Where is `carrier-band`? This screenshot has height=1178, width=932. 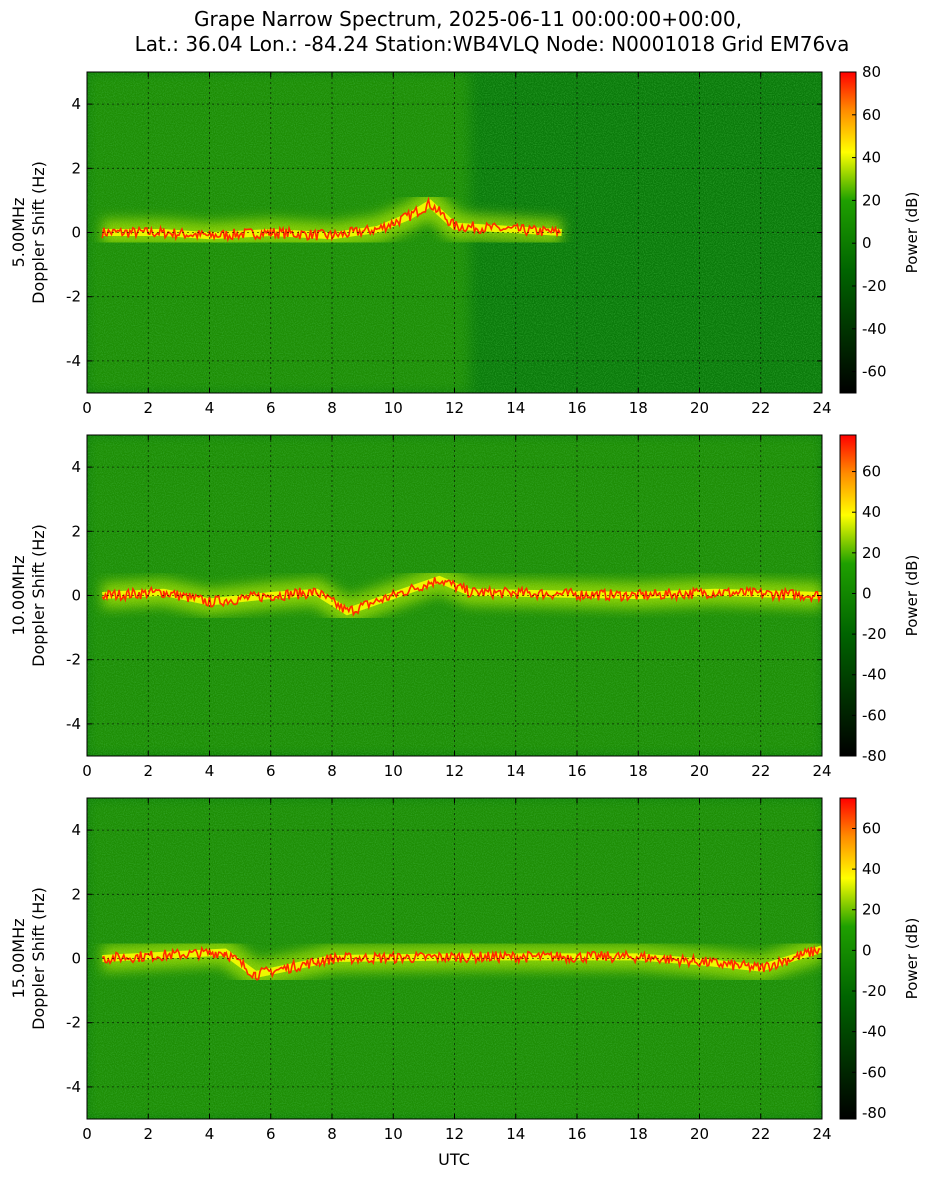 carrier-band is located at coordinates (332, 219).